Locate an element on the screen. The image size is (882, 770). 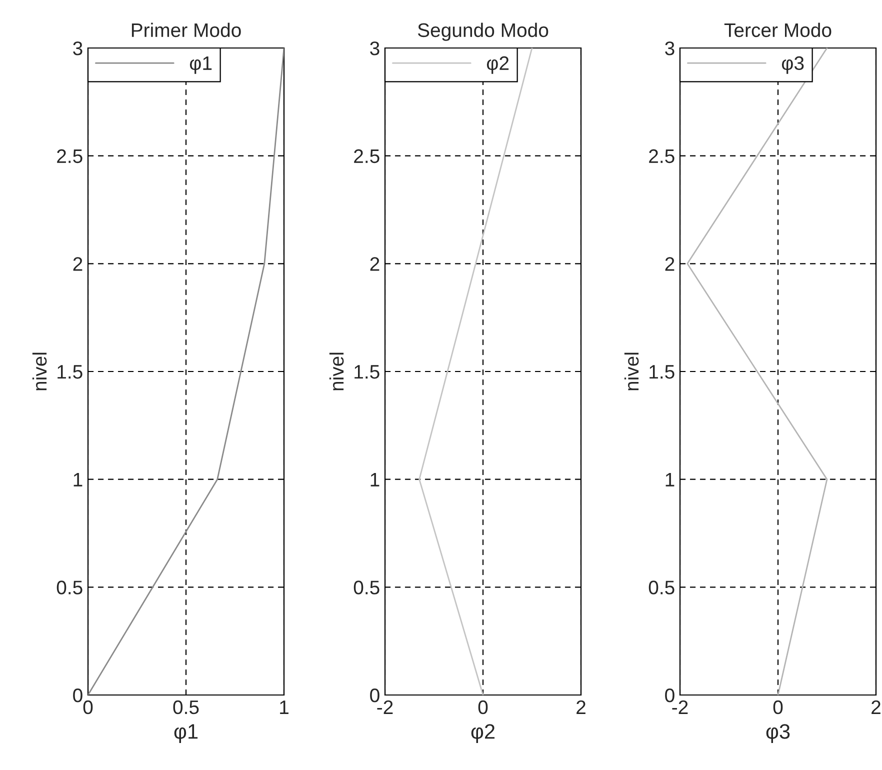
chart-title: Primer Modo is located at coordinates (186, 30).